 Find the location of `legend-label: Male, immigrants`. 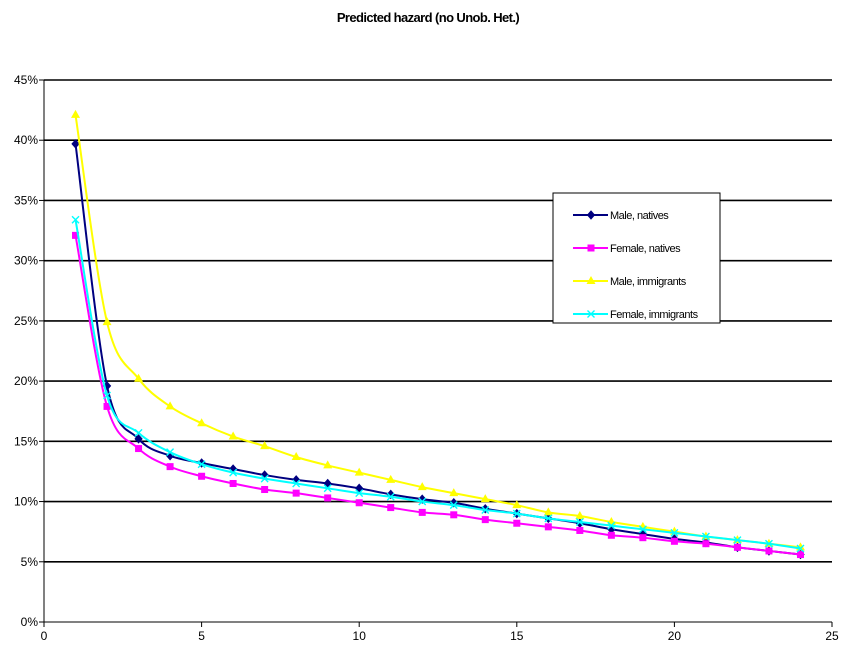

legend-label: Male, immigrants is located at coordinates (648, 282).